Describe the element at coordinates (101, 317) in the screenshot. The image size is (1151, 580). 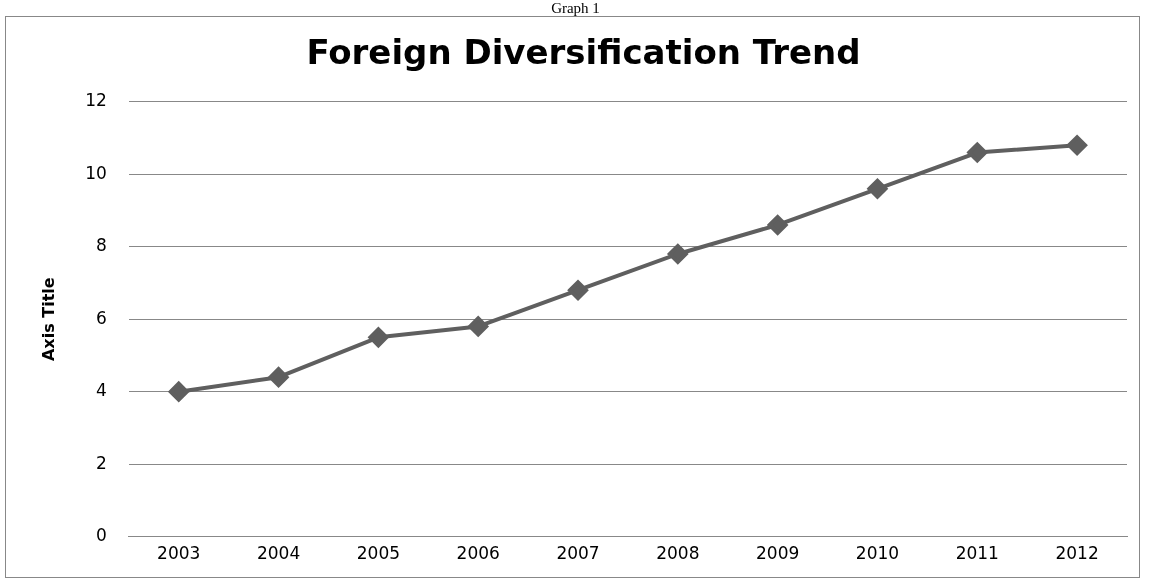
I see `y-tick-label: 6` at that location.